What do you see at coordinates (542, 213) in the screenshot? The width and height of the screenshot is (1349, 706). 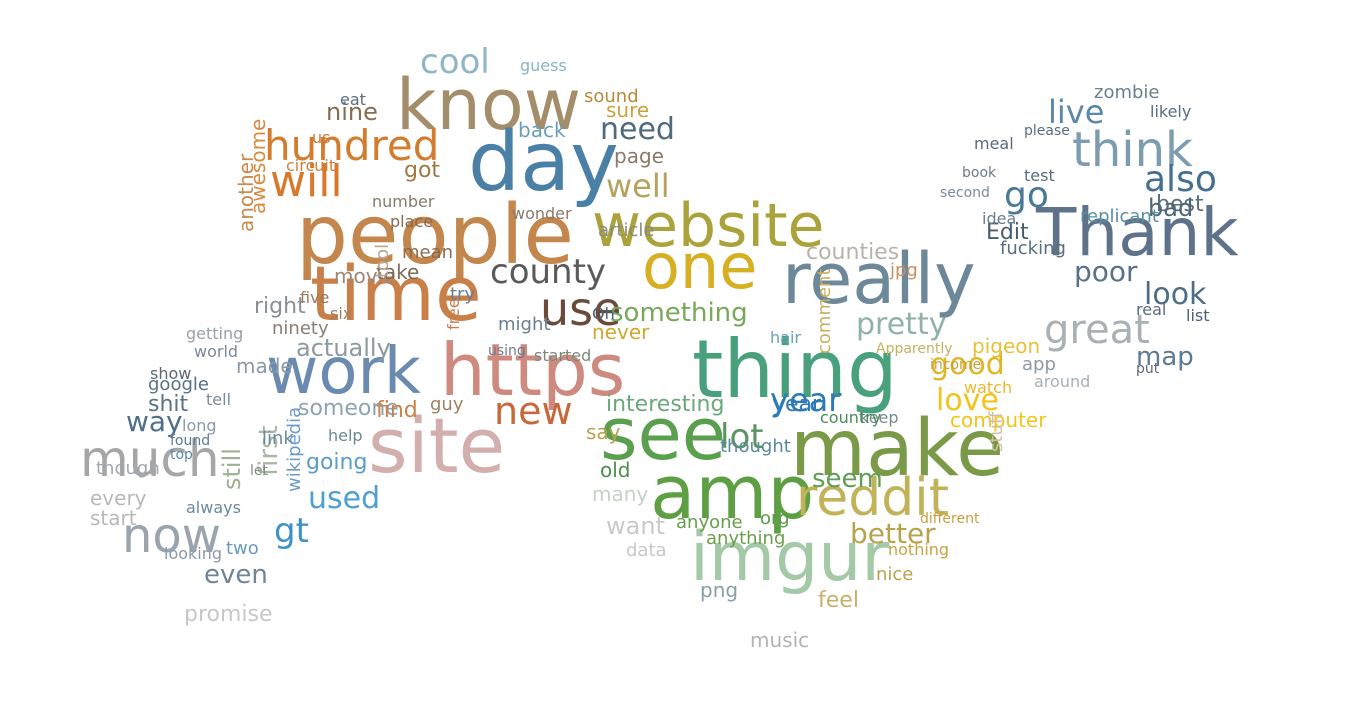 I see `word: wonder` at bounding box center [542, 213].